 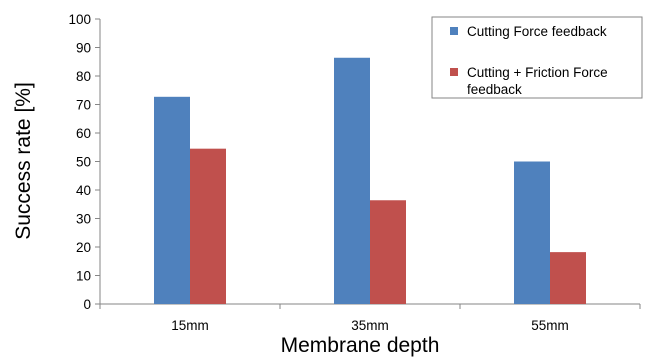 What do you see at coordinates (537, 31) in the screenshot?
I see `legend-label-cutting-force: Cutting Force feedback` at bounding box center [537, 31].